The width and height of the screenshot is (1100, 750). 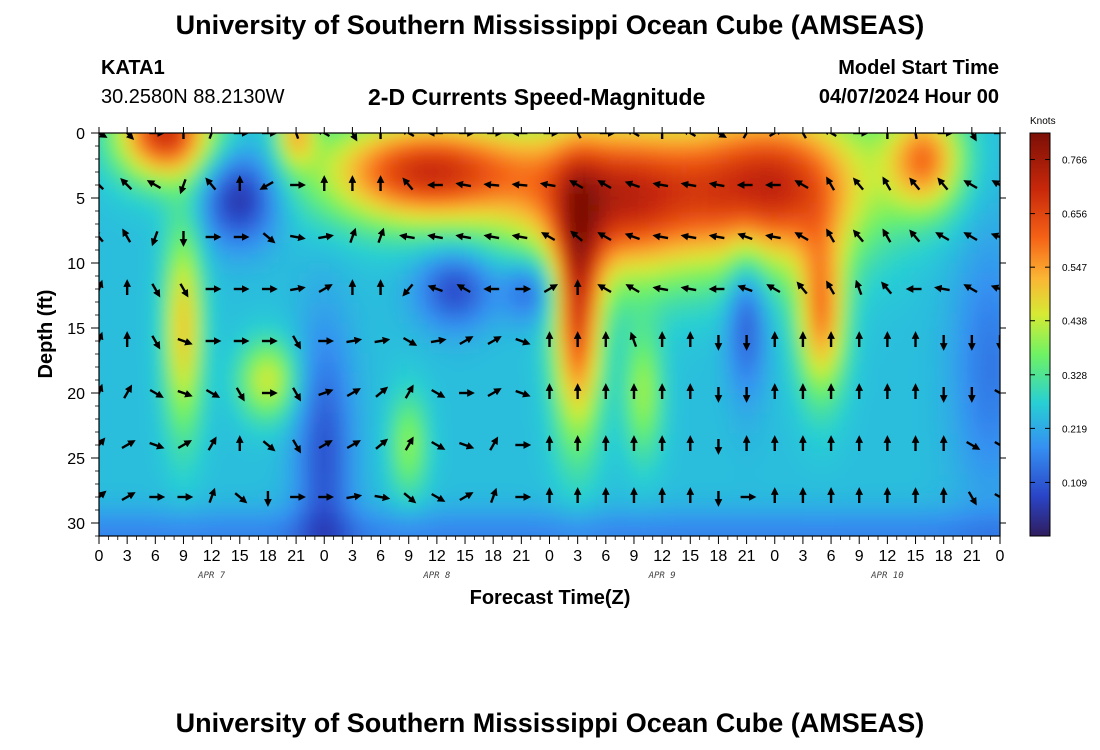 What do you see at coordinates (76, 524) in the screenshot?
I see `y-tick-label: 30` at bounding box center [76, 524].